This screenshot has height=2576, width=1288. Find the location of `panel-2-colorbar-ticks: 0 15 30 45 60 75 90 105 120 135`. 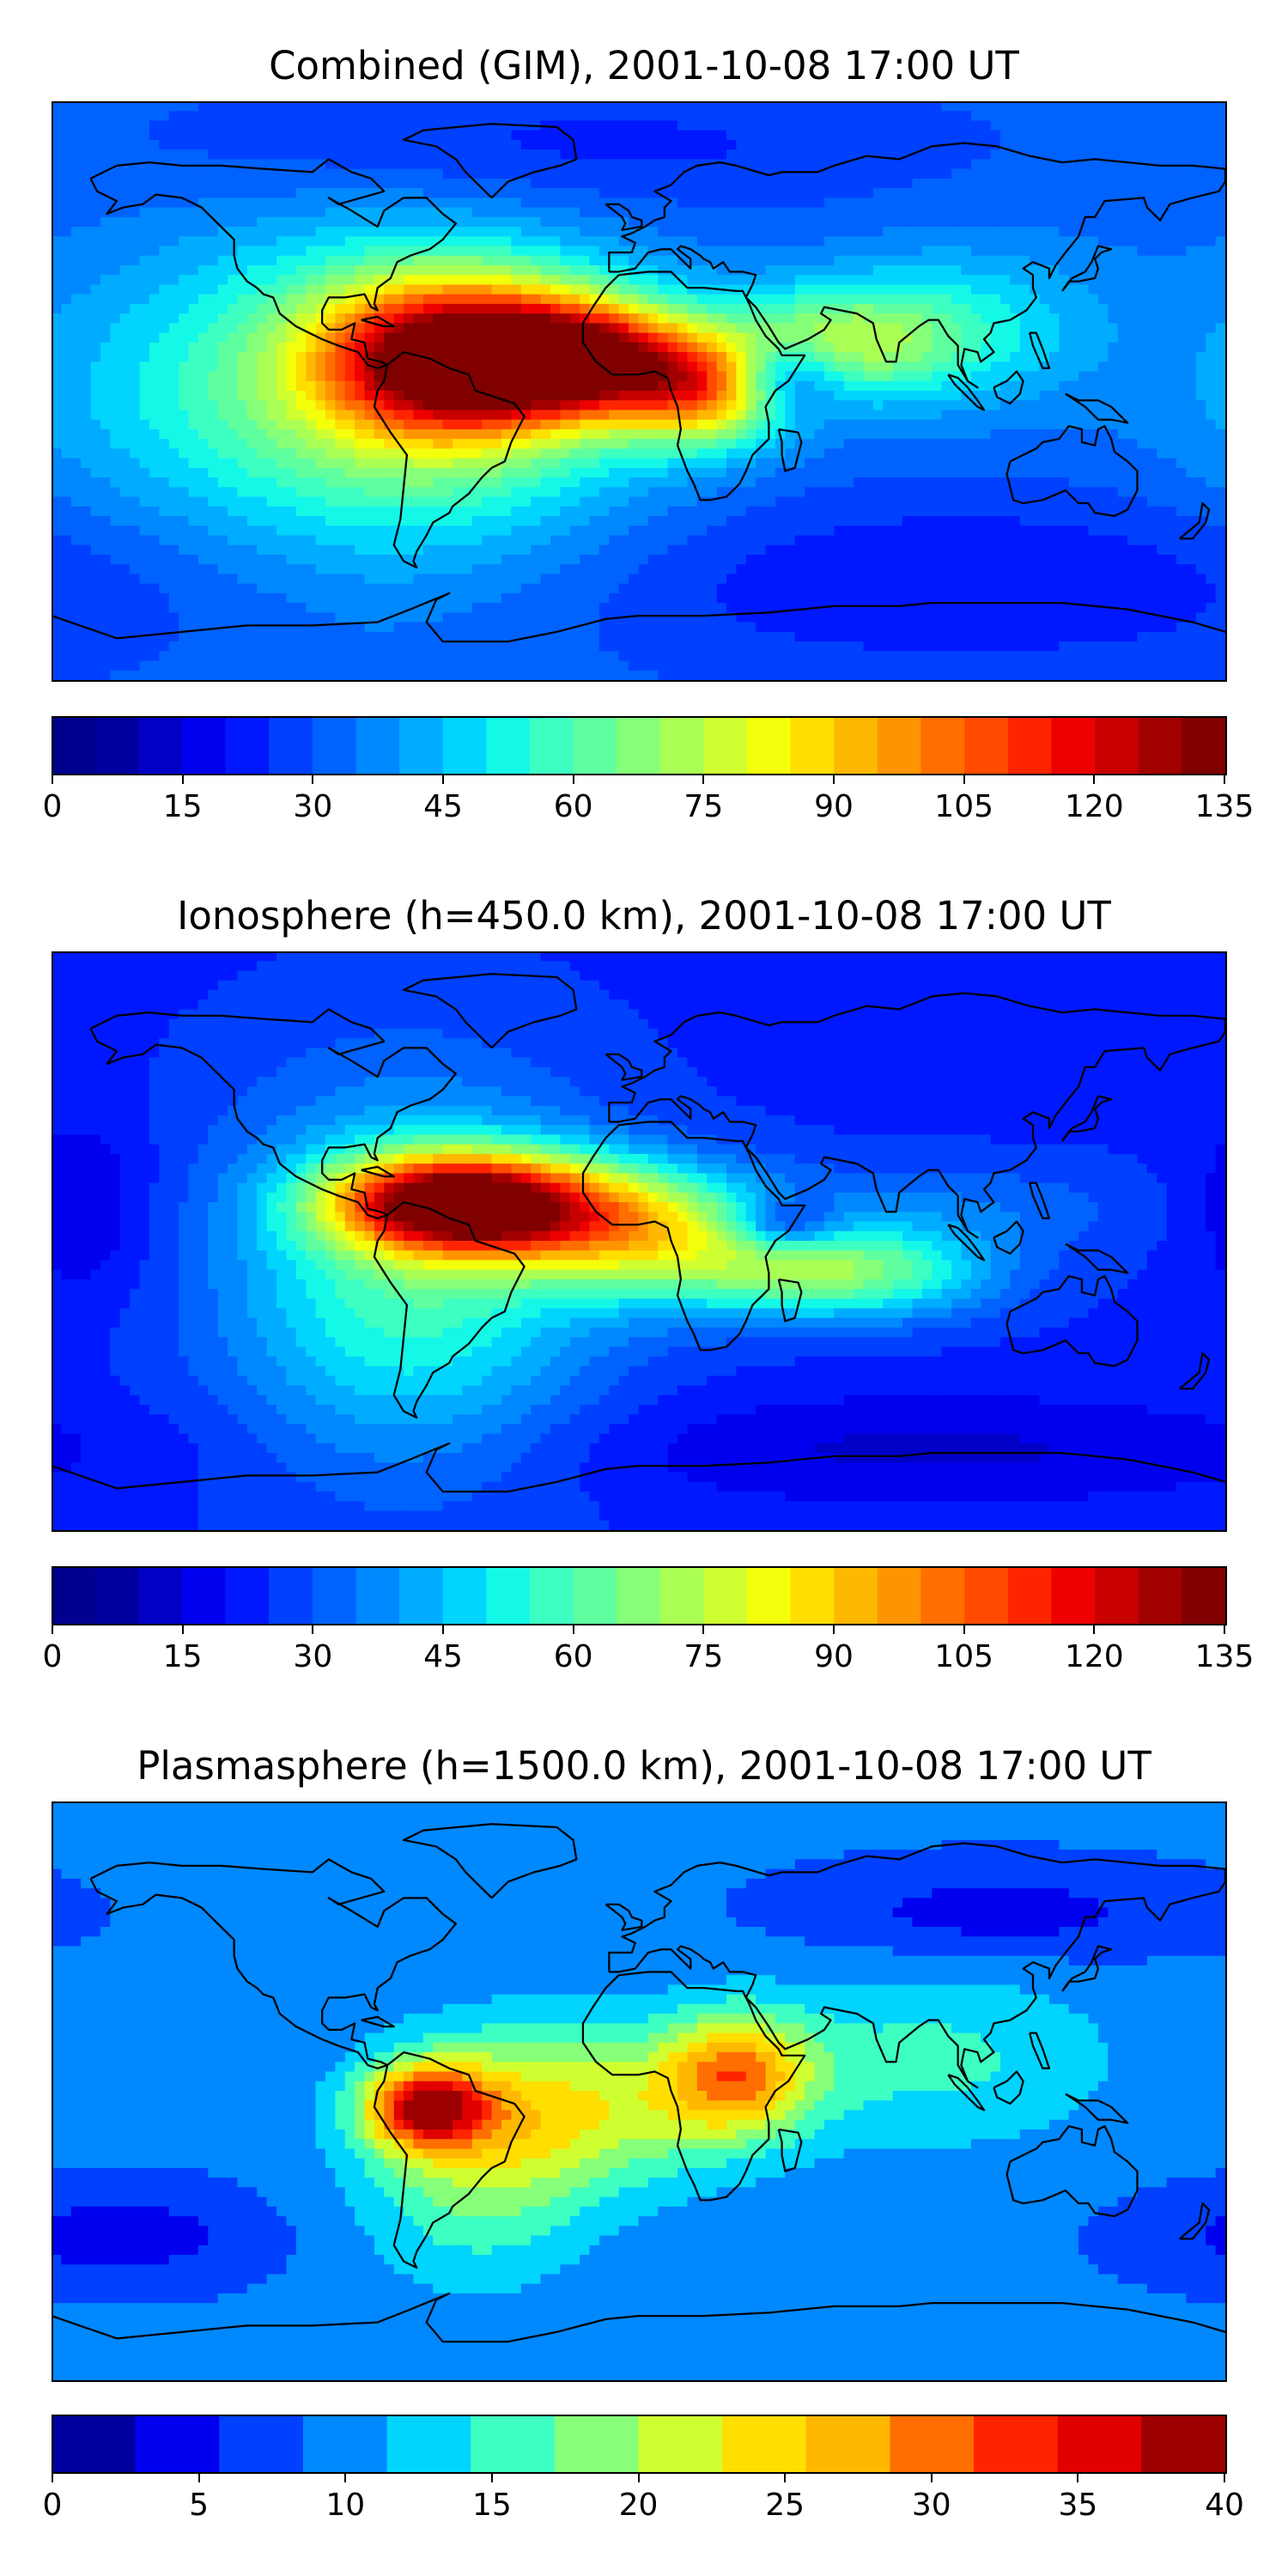

panel-2-colorbar-ticks: 0 15 30 45 60 75 90 105 120 135 is located at coordinates (649, 1649).